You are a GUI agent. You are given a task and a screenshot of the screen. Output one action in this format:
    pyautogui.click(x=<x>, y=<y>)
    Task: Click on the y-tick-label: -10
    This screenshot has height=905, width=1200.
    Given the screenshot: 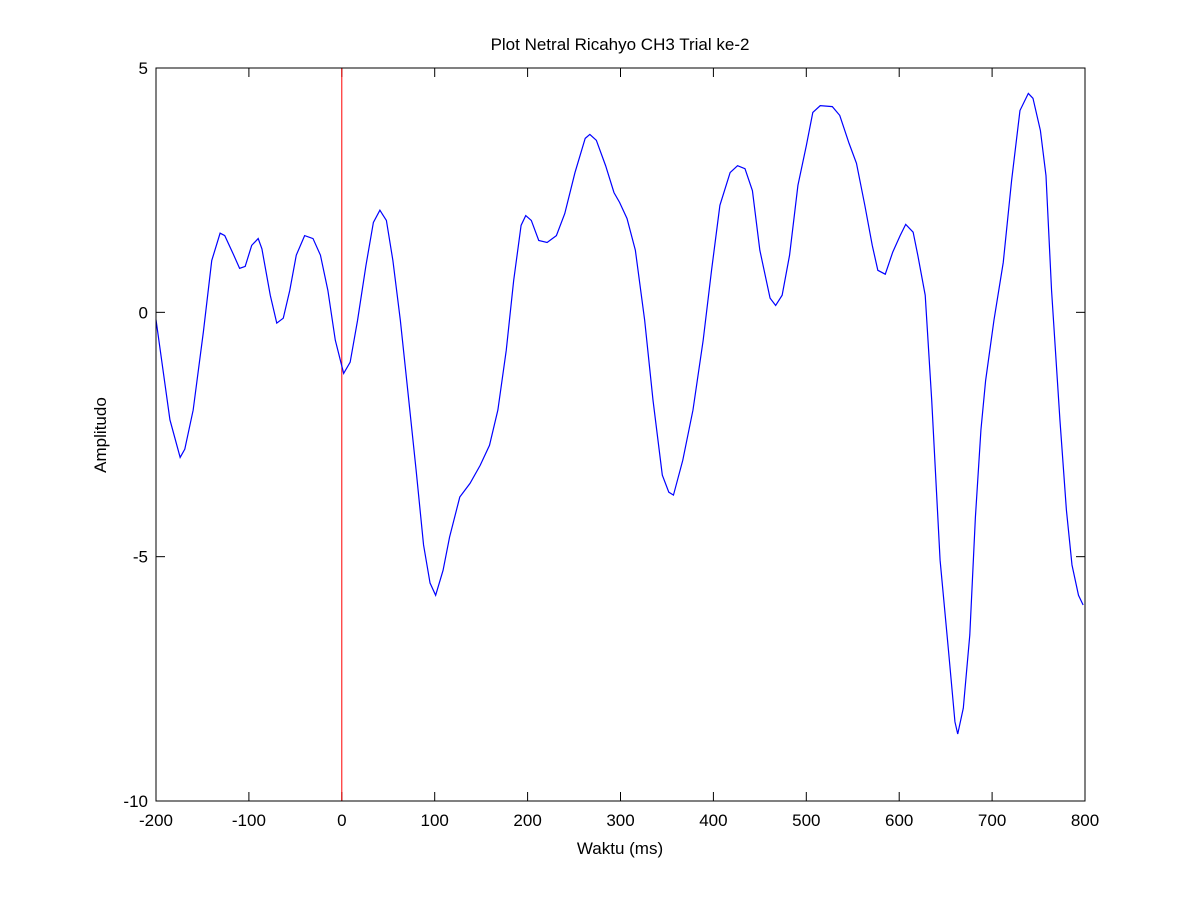 What is the action you would take?
    pyautogui.click(x=135, y=801)
    